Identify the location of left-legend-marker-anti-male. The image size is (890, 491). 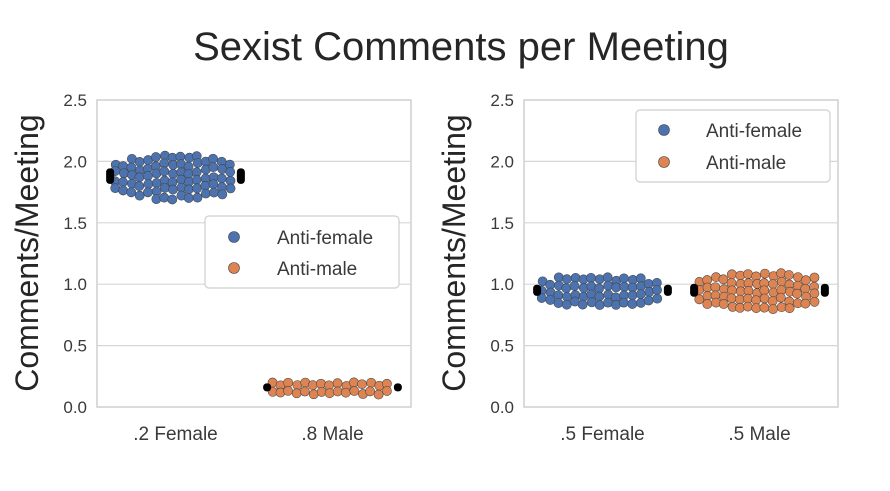
(234, 268).